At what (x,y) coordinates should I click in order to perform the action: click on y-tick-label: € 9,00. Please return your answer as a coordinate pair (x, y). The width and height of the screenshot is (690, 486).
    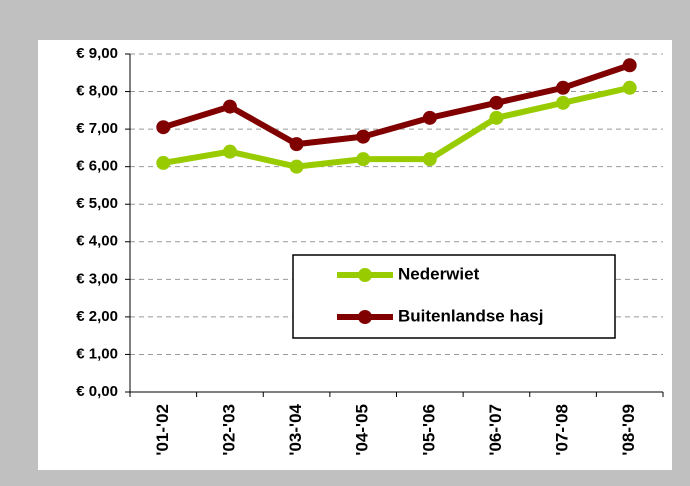
    Looking at the image, I should click on (97, 53).